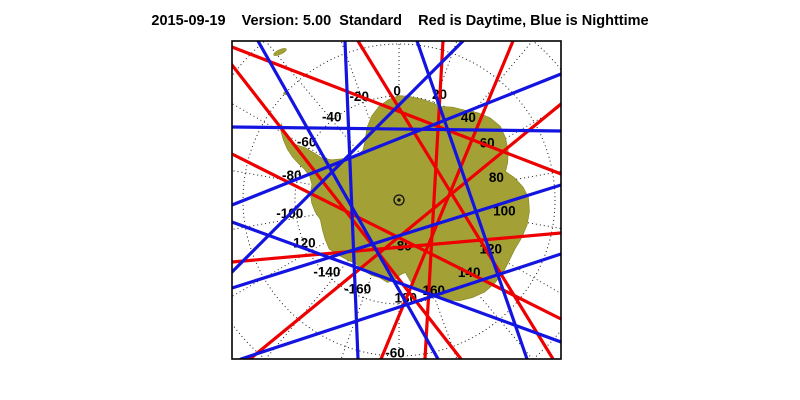  I want to click on longitude-label: -120, so click(302, 243).